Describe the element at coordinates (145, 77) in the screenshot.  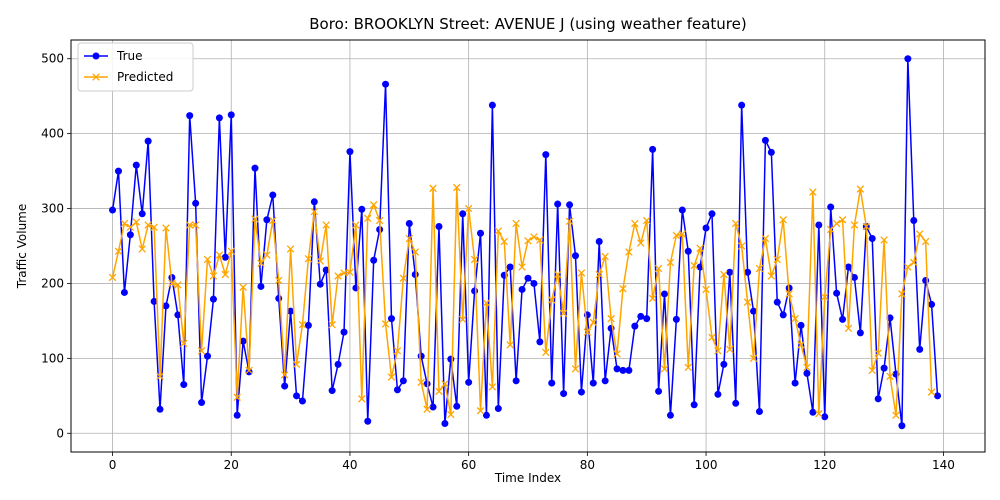
I see `legend-predicted-label: Predicted` at that location.